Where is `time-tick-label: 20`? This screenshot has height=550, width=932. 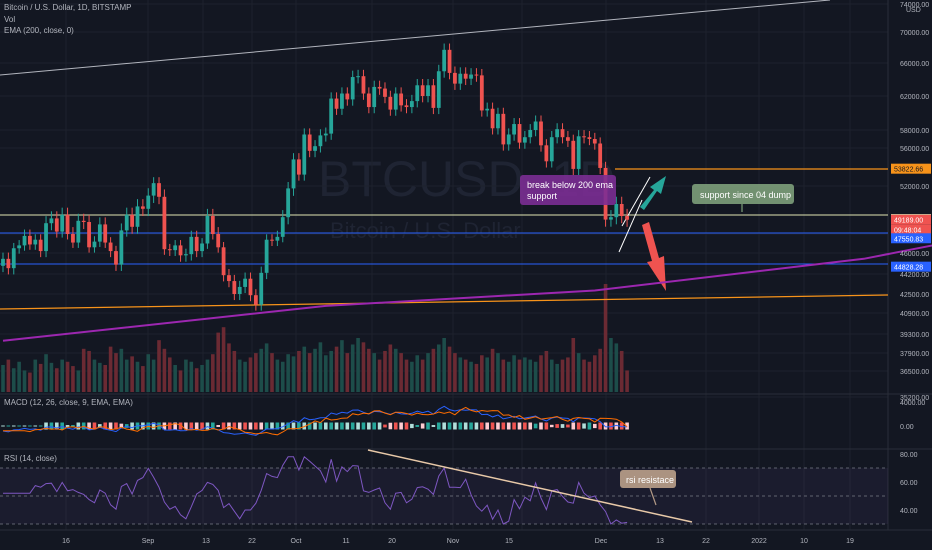
time-tick-label: 20 is located at coordinates (392, 541).